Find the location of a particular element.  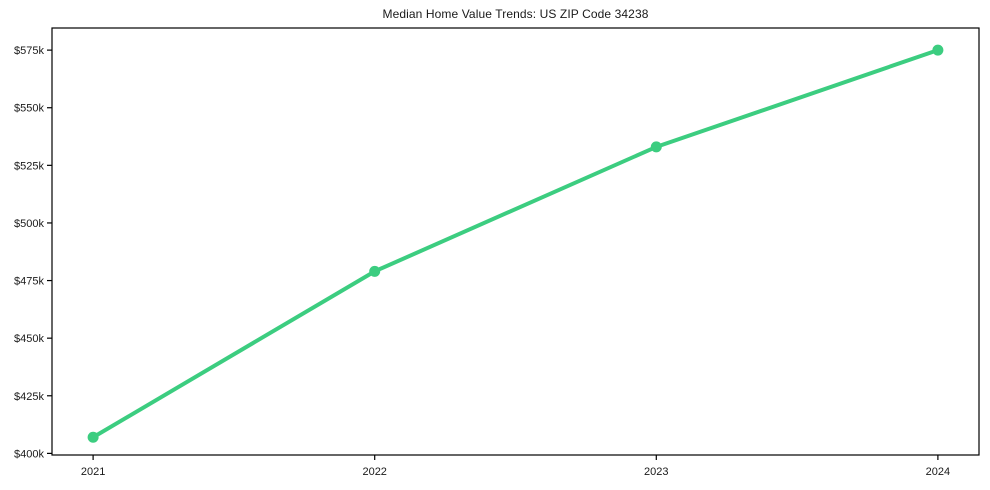

y-tick-label: $425k is located at coordinates (29, 397).